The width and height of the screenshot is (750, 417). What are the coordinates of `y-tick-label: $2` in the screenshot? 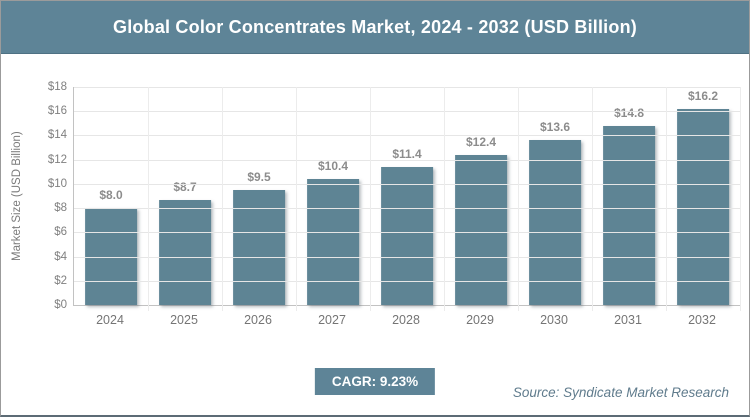 It's located at (60, 280).